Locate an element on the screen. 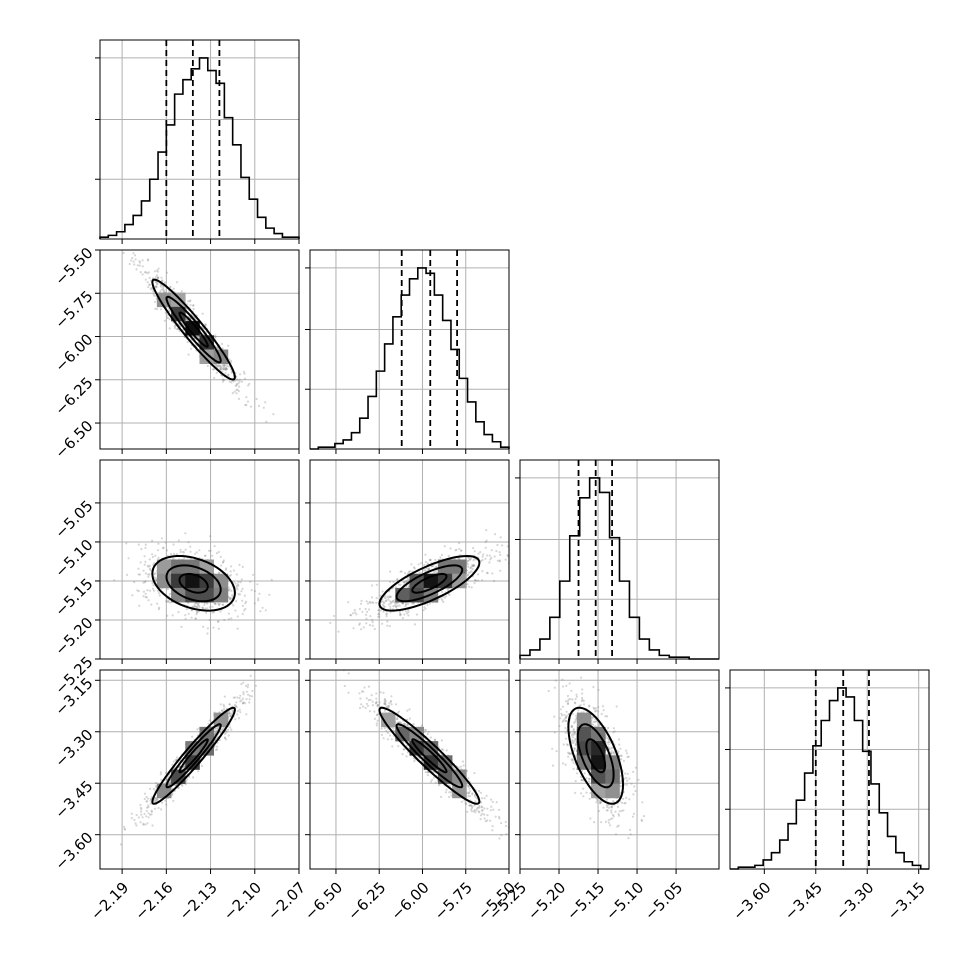  tick-label-x-param-2: −5.15 is located at coordinates (585, 901).